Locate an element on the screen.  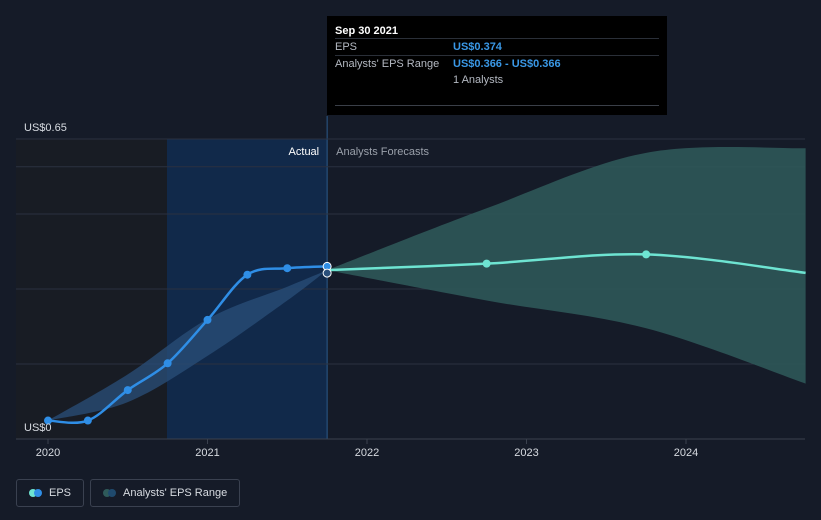
tooltip-range-value: US$0.366 - US$0.366 is located at coordinates (507, 64).